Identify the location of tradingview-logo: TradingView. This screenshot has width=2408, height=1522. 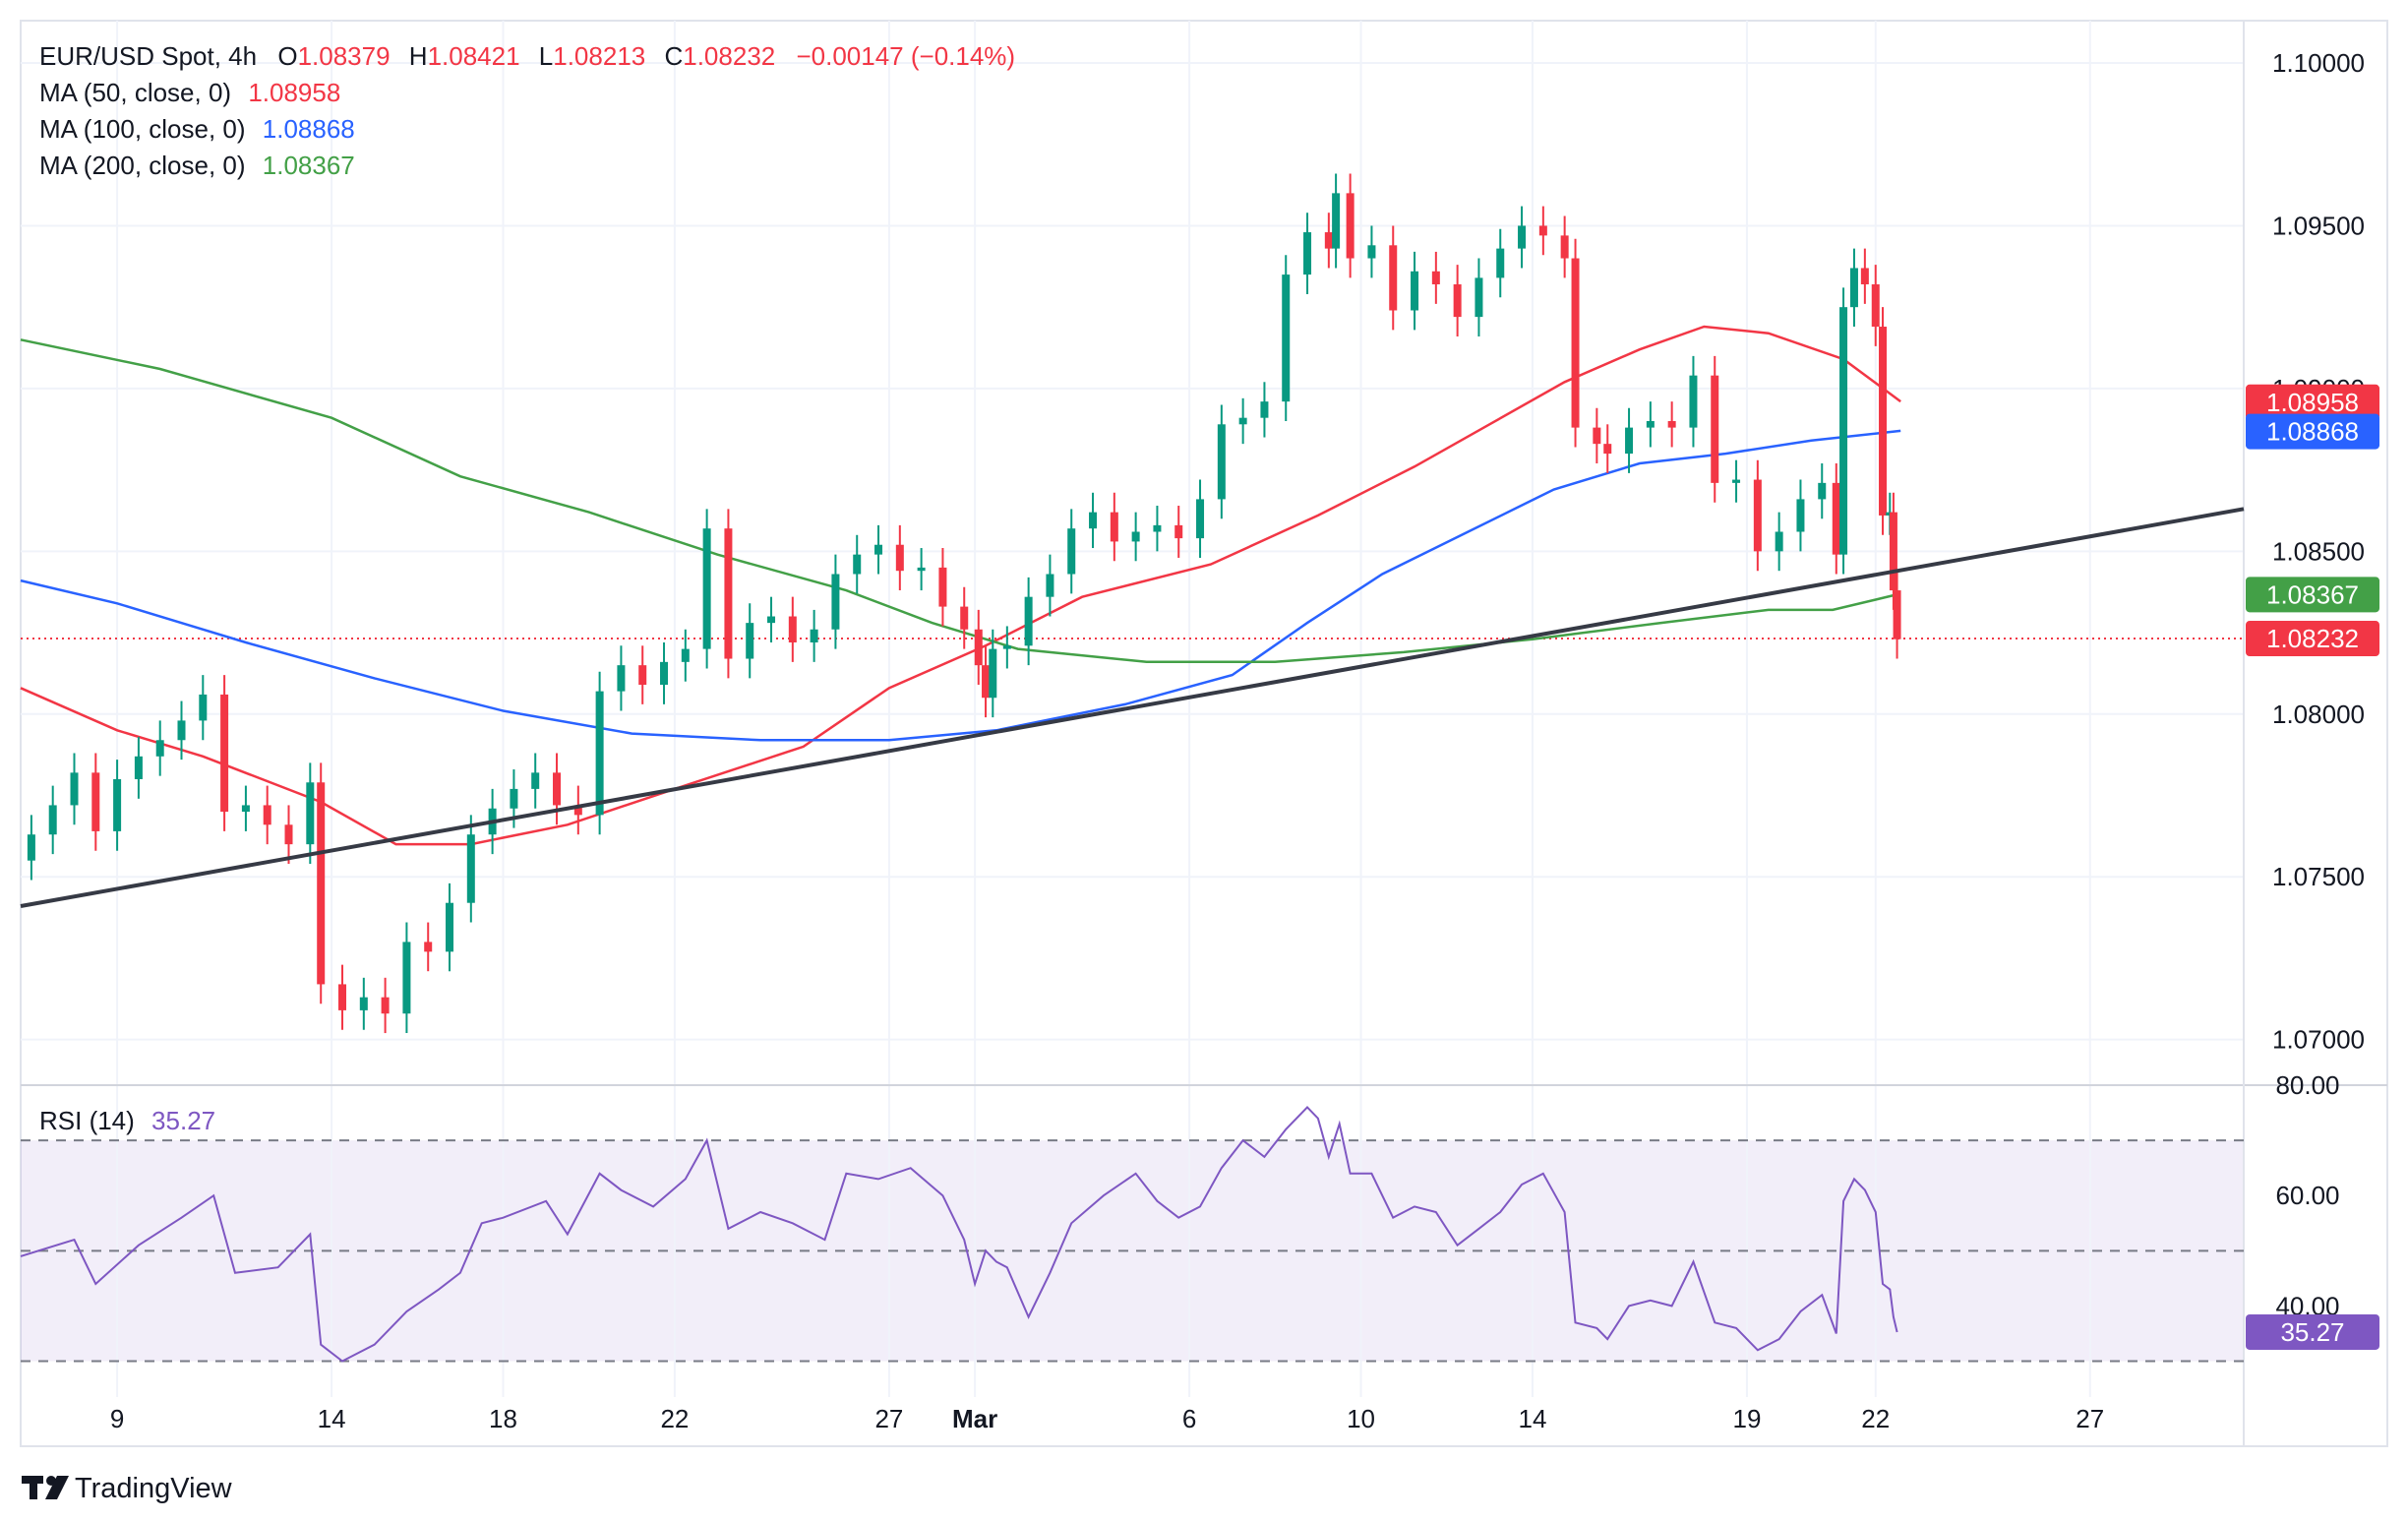
(127, 1488).